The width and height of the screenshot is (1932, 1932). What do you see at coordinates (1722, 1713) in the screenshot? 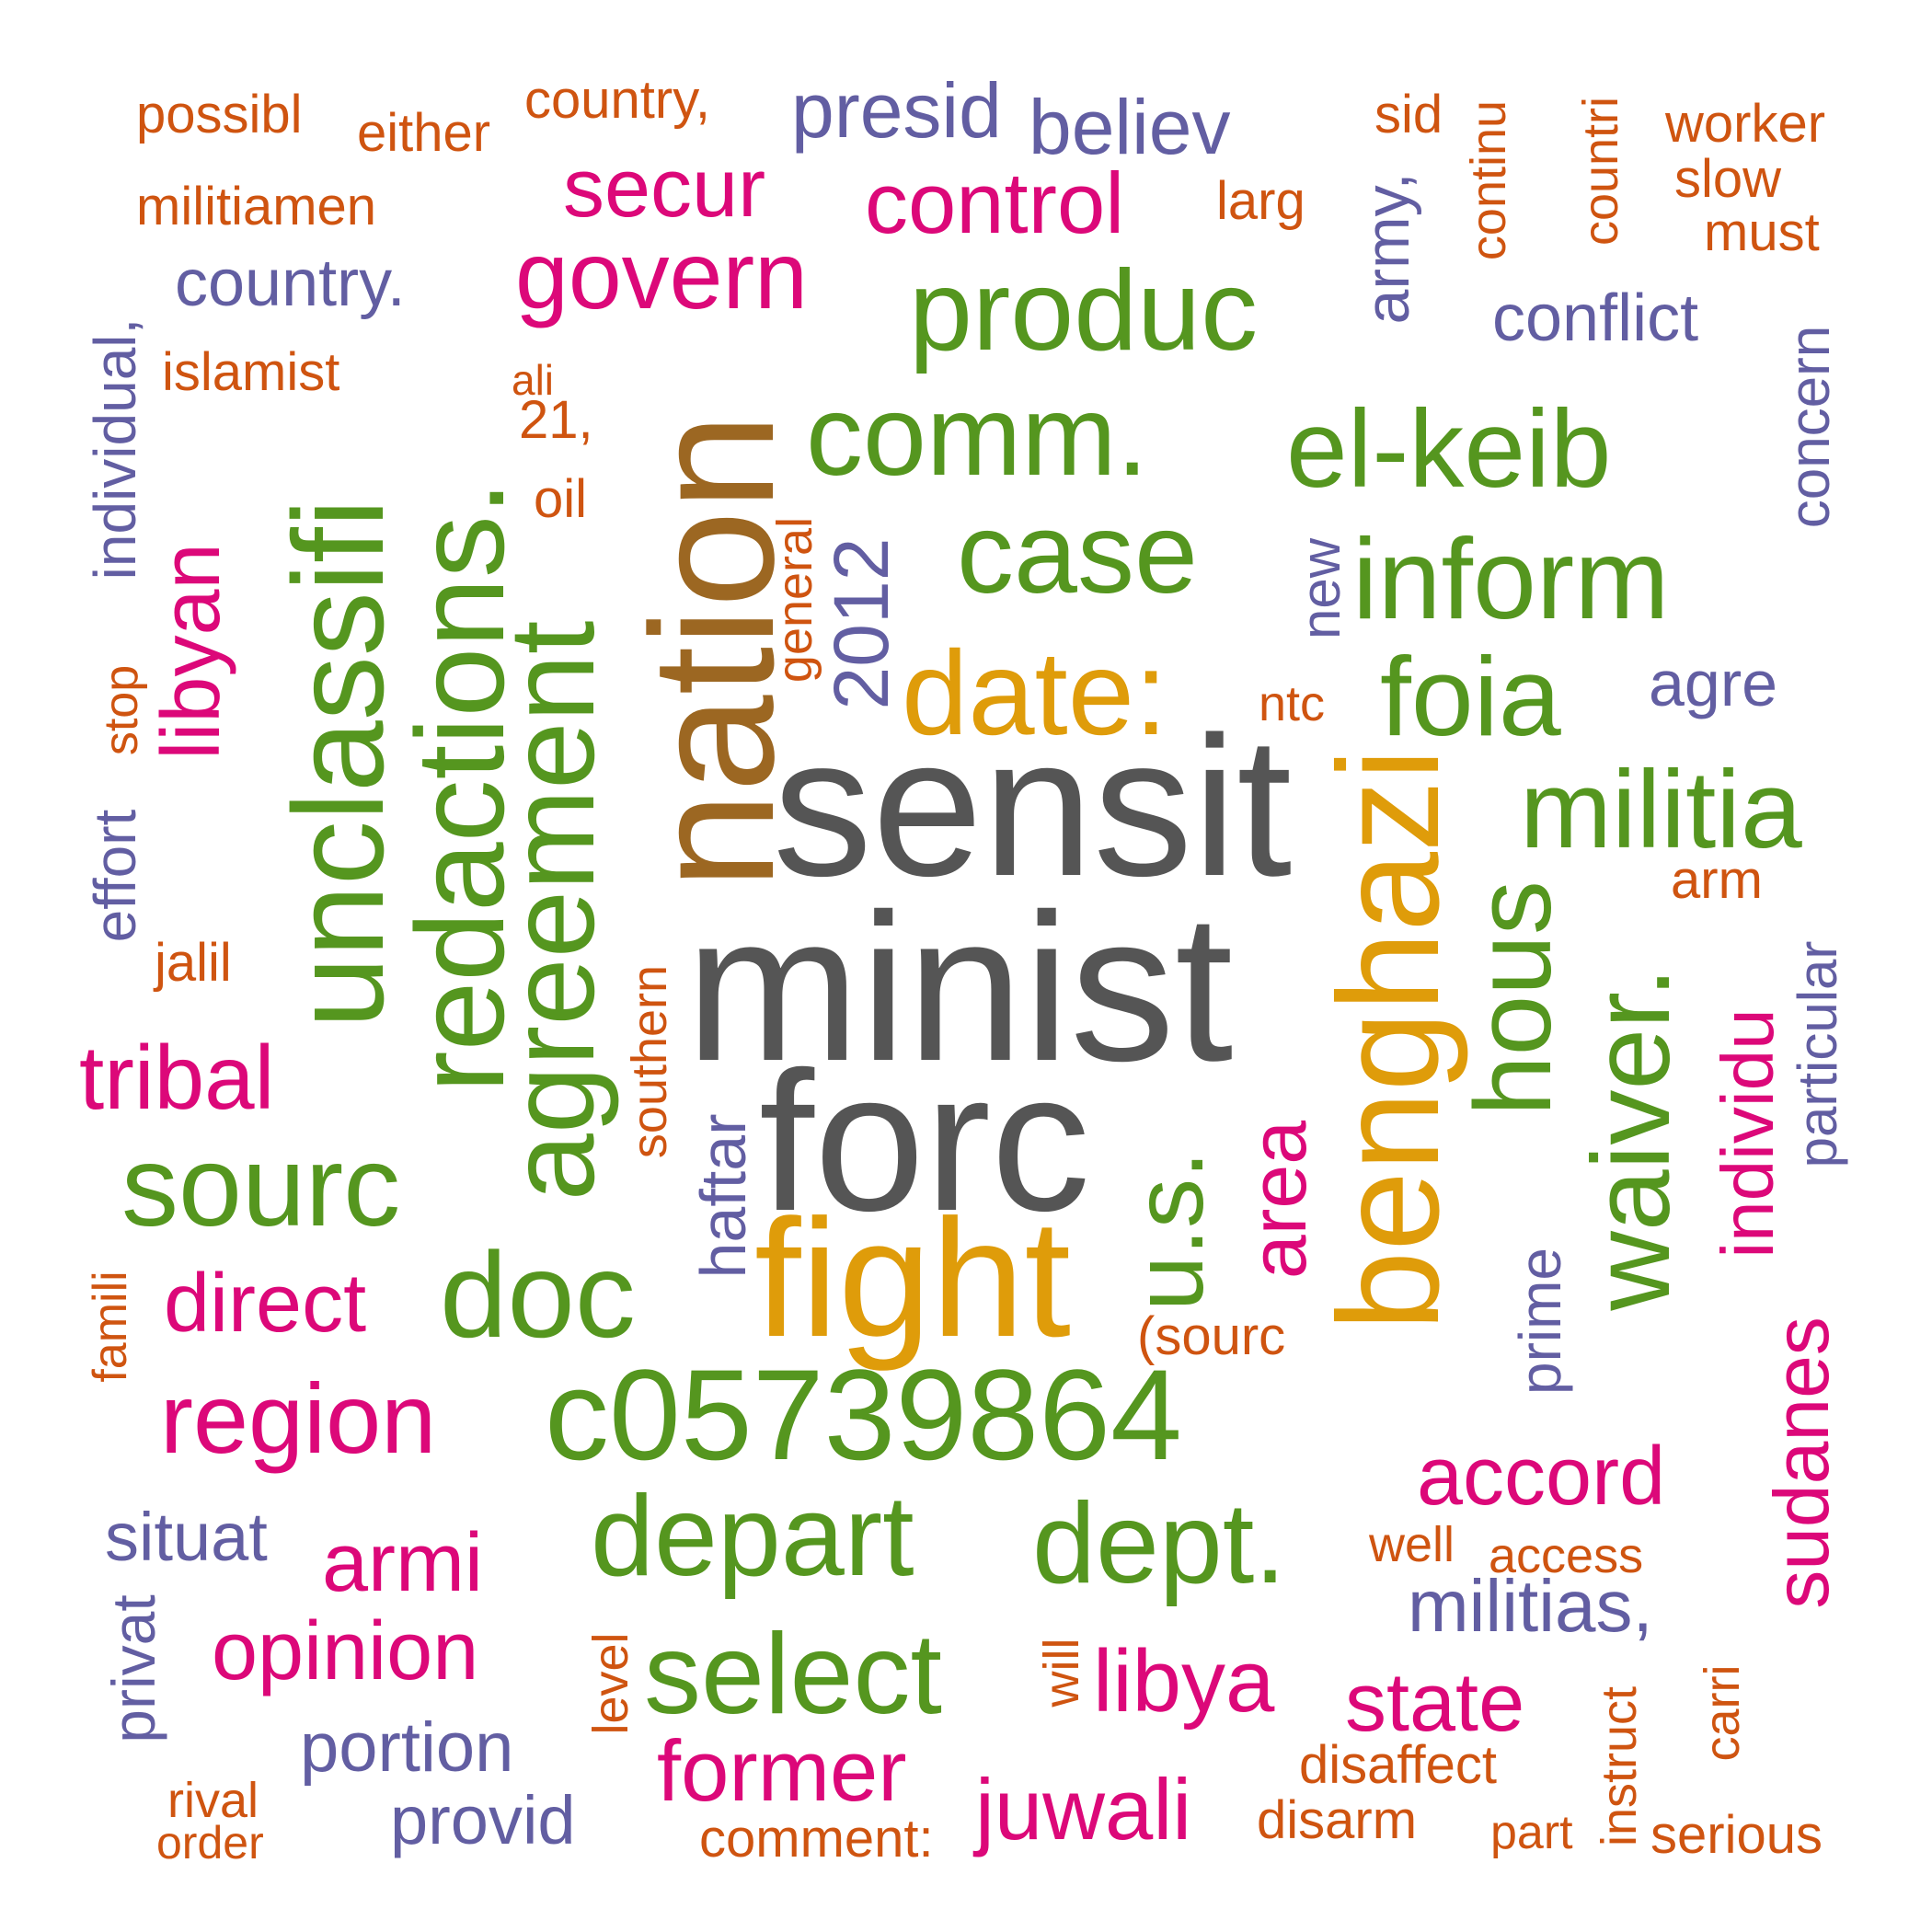
I see `word-carri: carri` at bounding box center [1722, 1713].